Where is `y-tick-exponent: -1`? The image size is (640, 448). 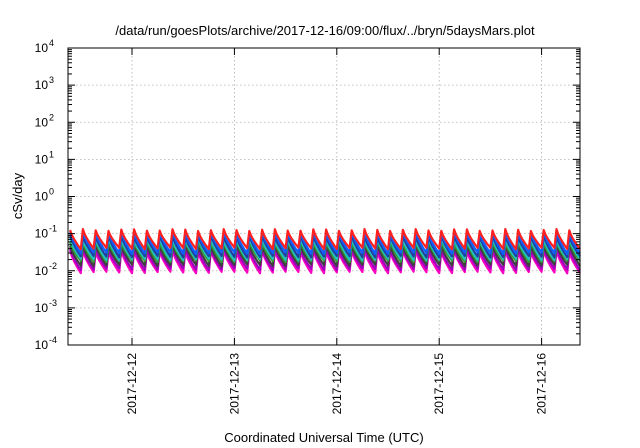
y-tick-exponent: -1 is located at coordinates (53, 229).